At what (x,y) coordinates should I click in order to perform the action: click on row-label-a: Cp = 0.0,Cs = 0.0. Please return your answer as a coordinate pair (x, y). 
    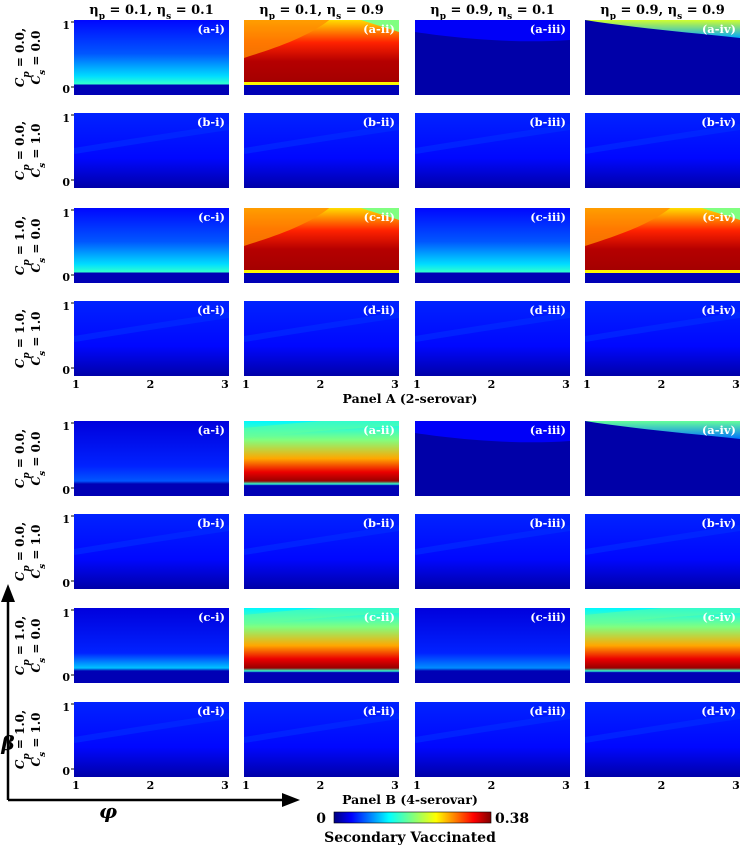
    Looking at the image, I should click on (30, 458).